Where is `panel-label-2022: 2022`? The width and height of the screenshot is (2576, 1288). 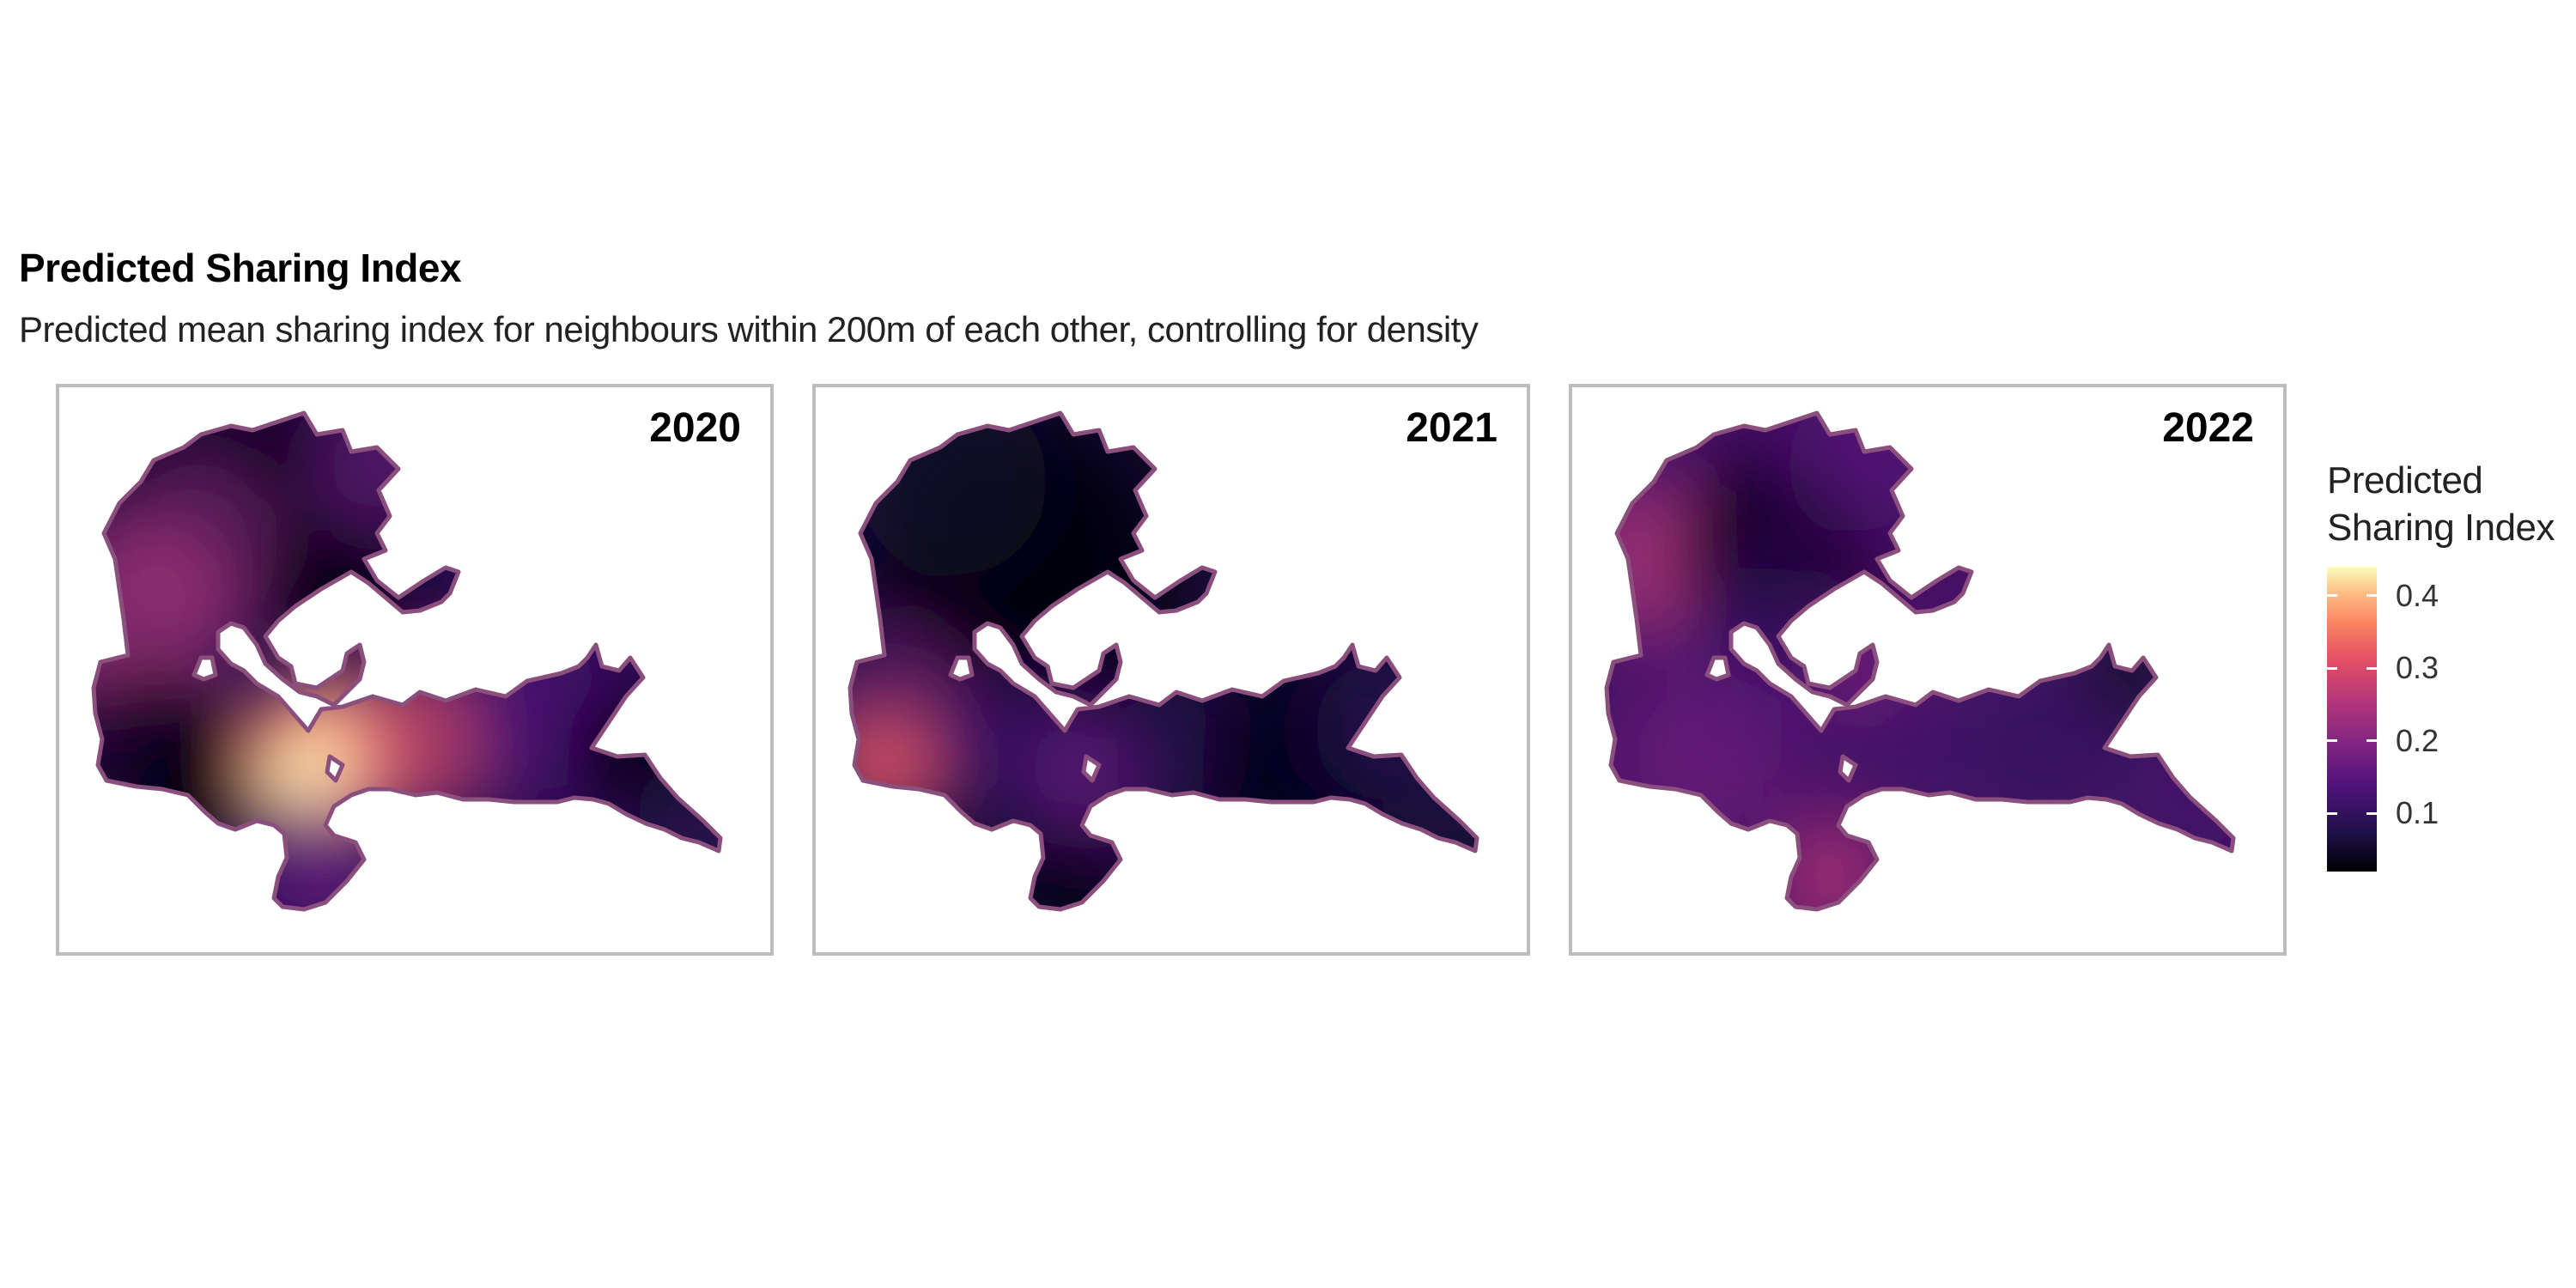
panel-label-2022: 2022 is located at coordinates (2208, 428).